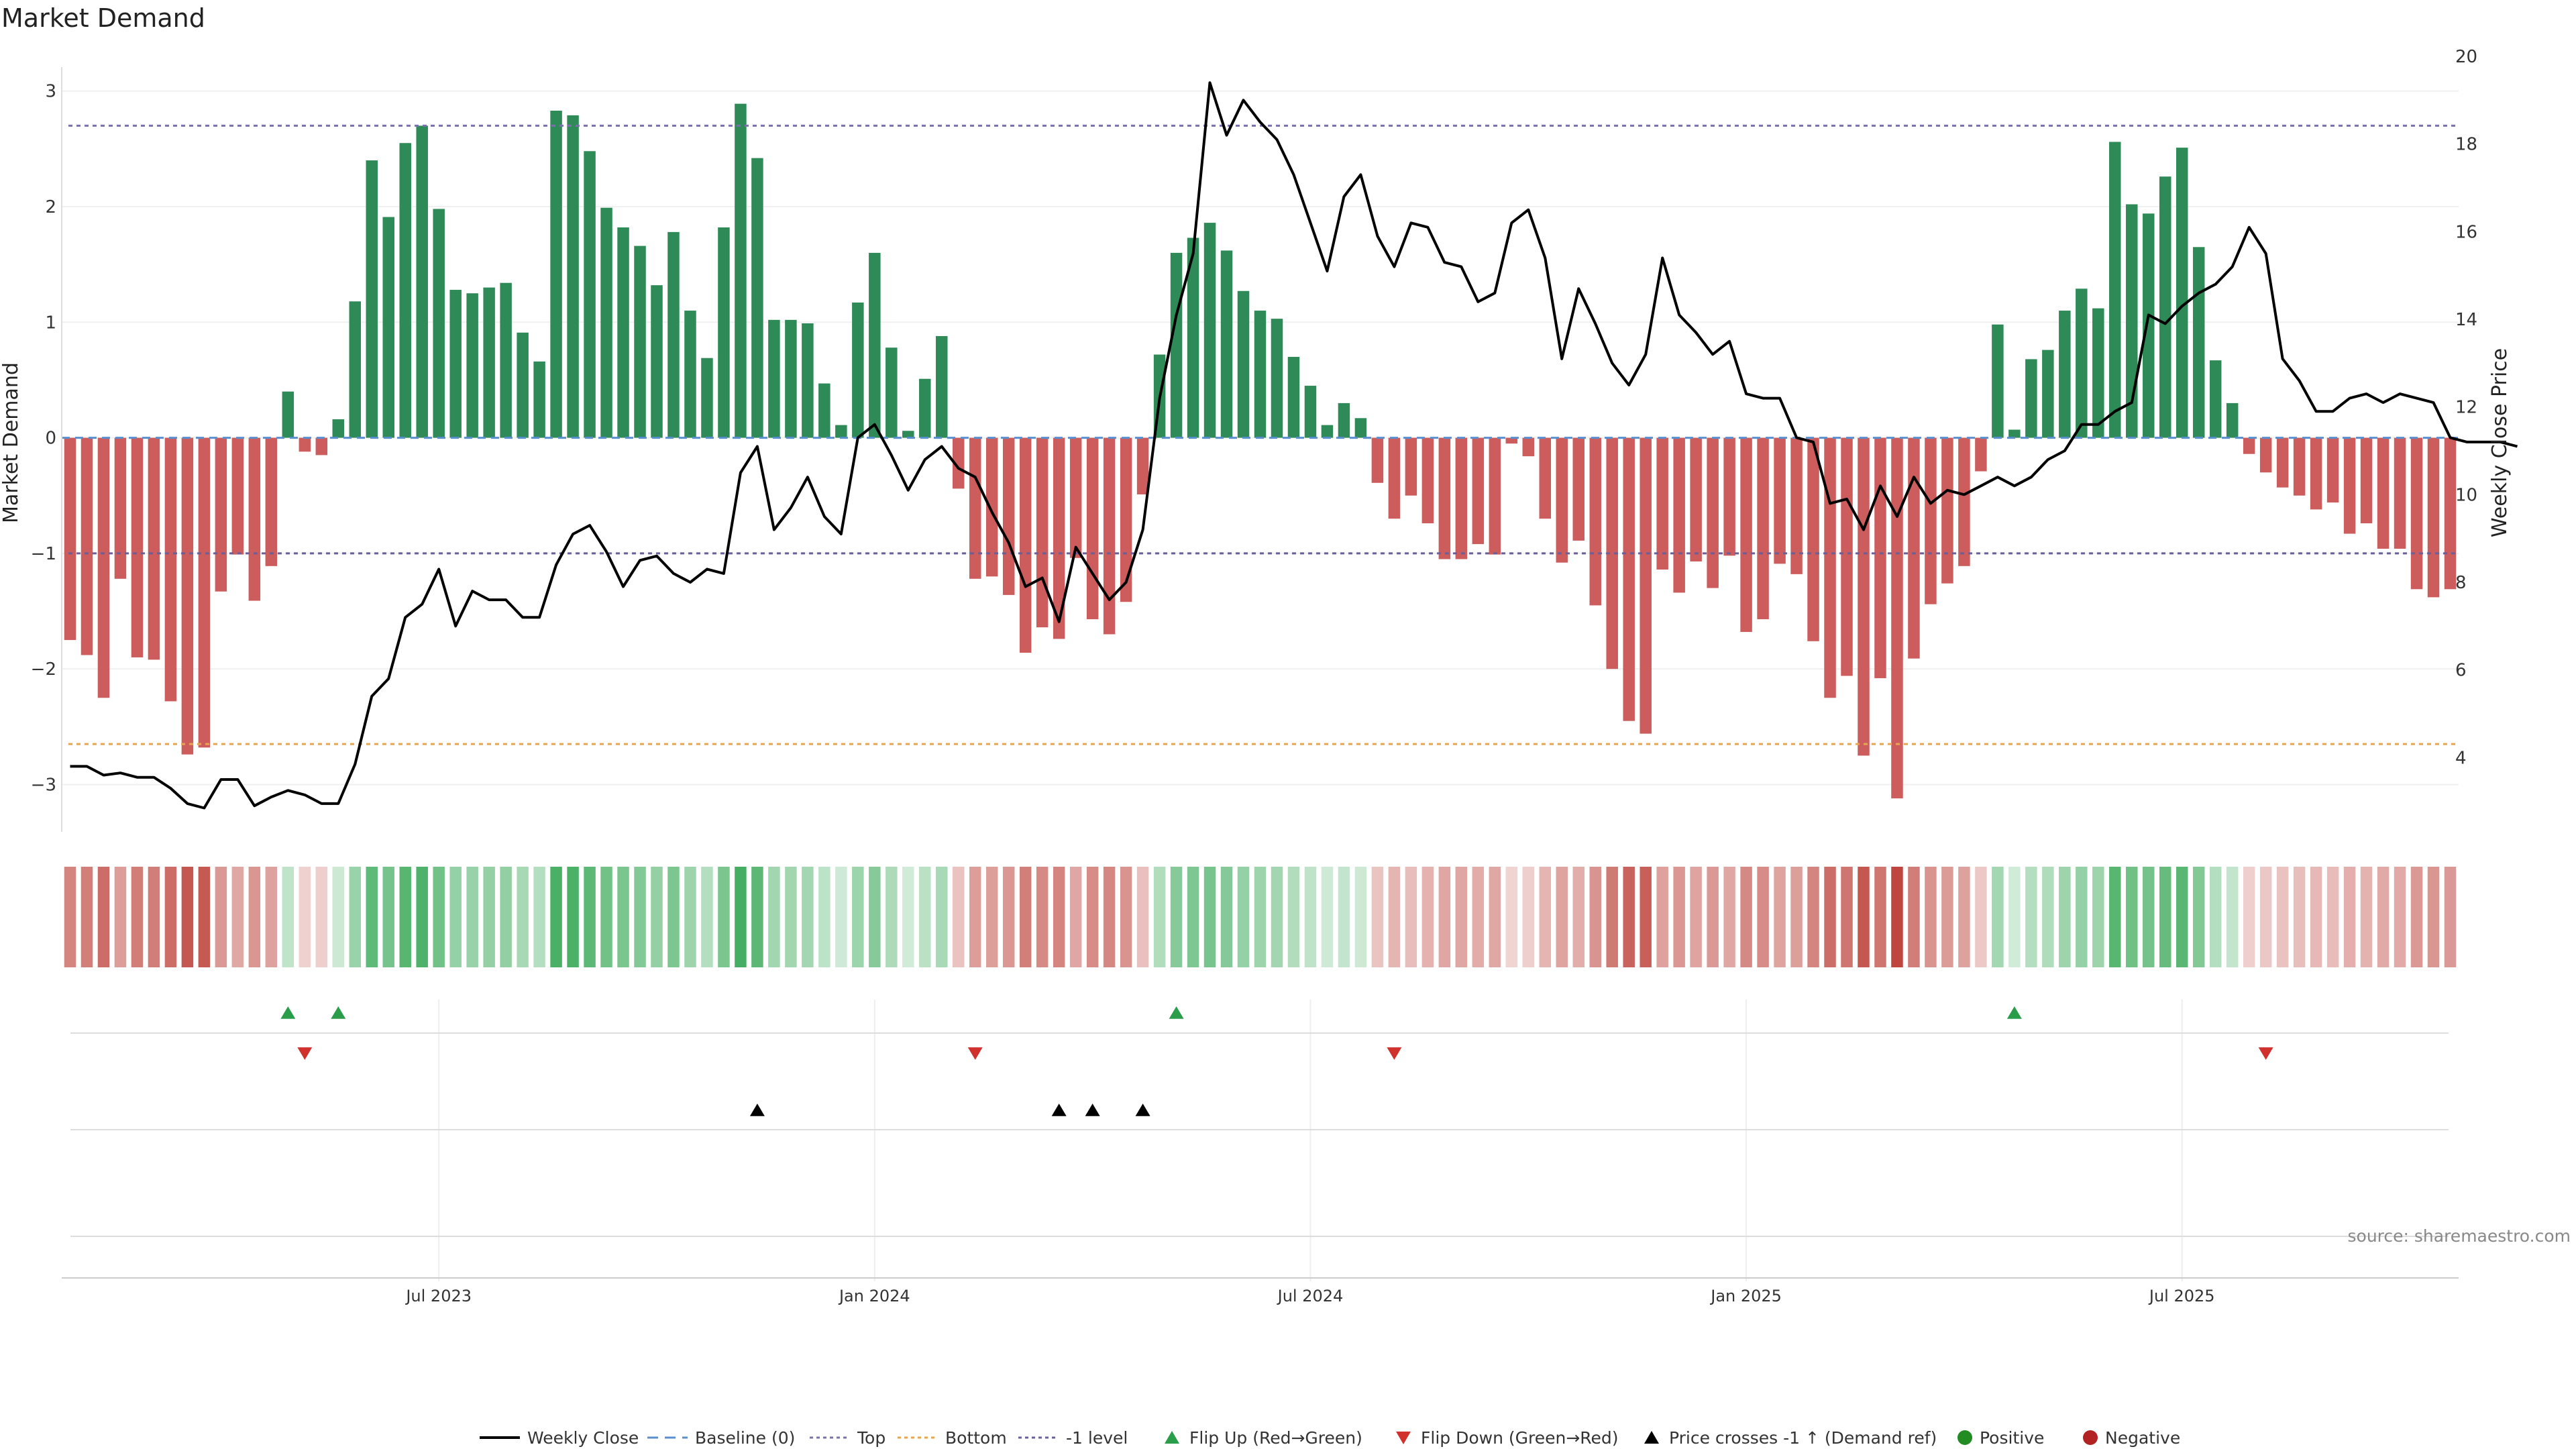 The width and height of the screenshot is (2576, 1449). I want to click on flip-down-marker, so click(2265, 1053).